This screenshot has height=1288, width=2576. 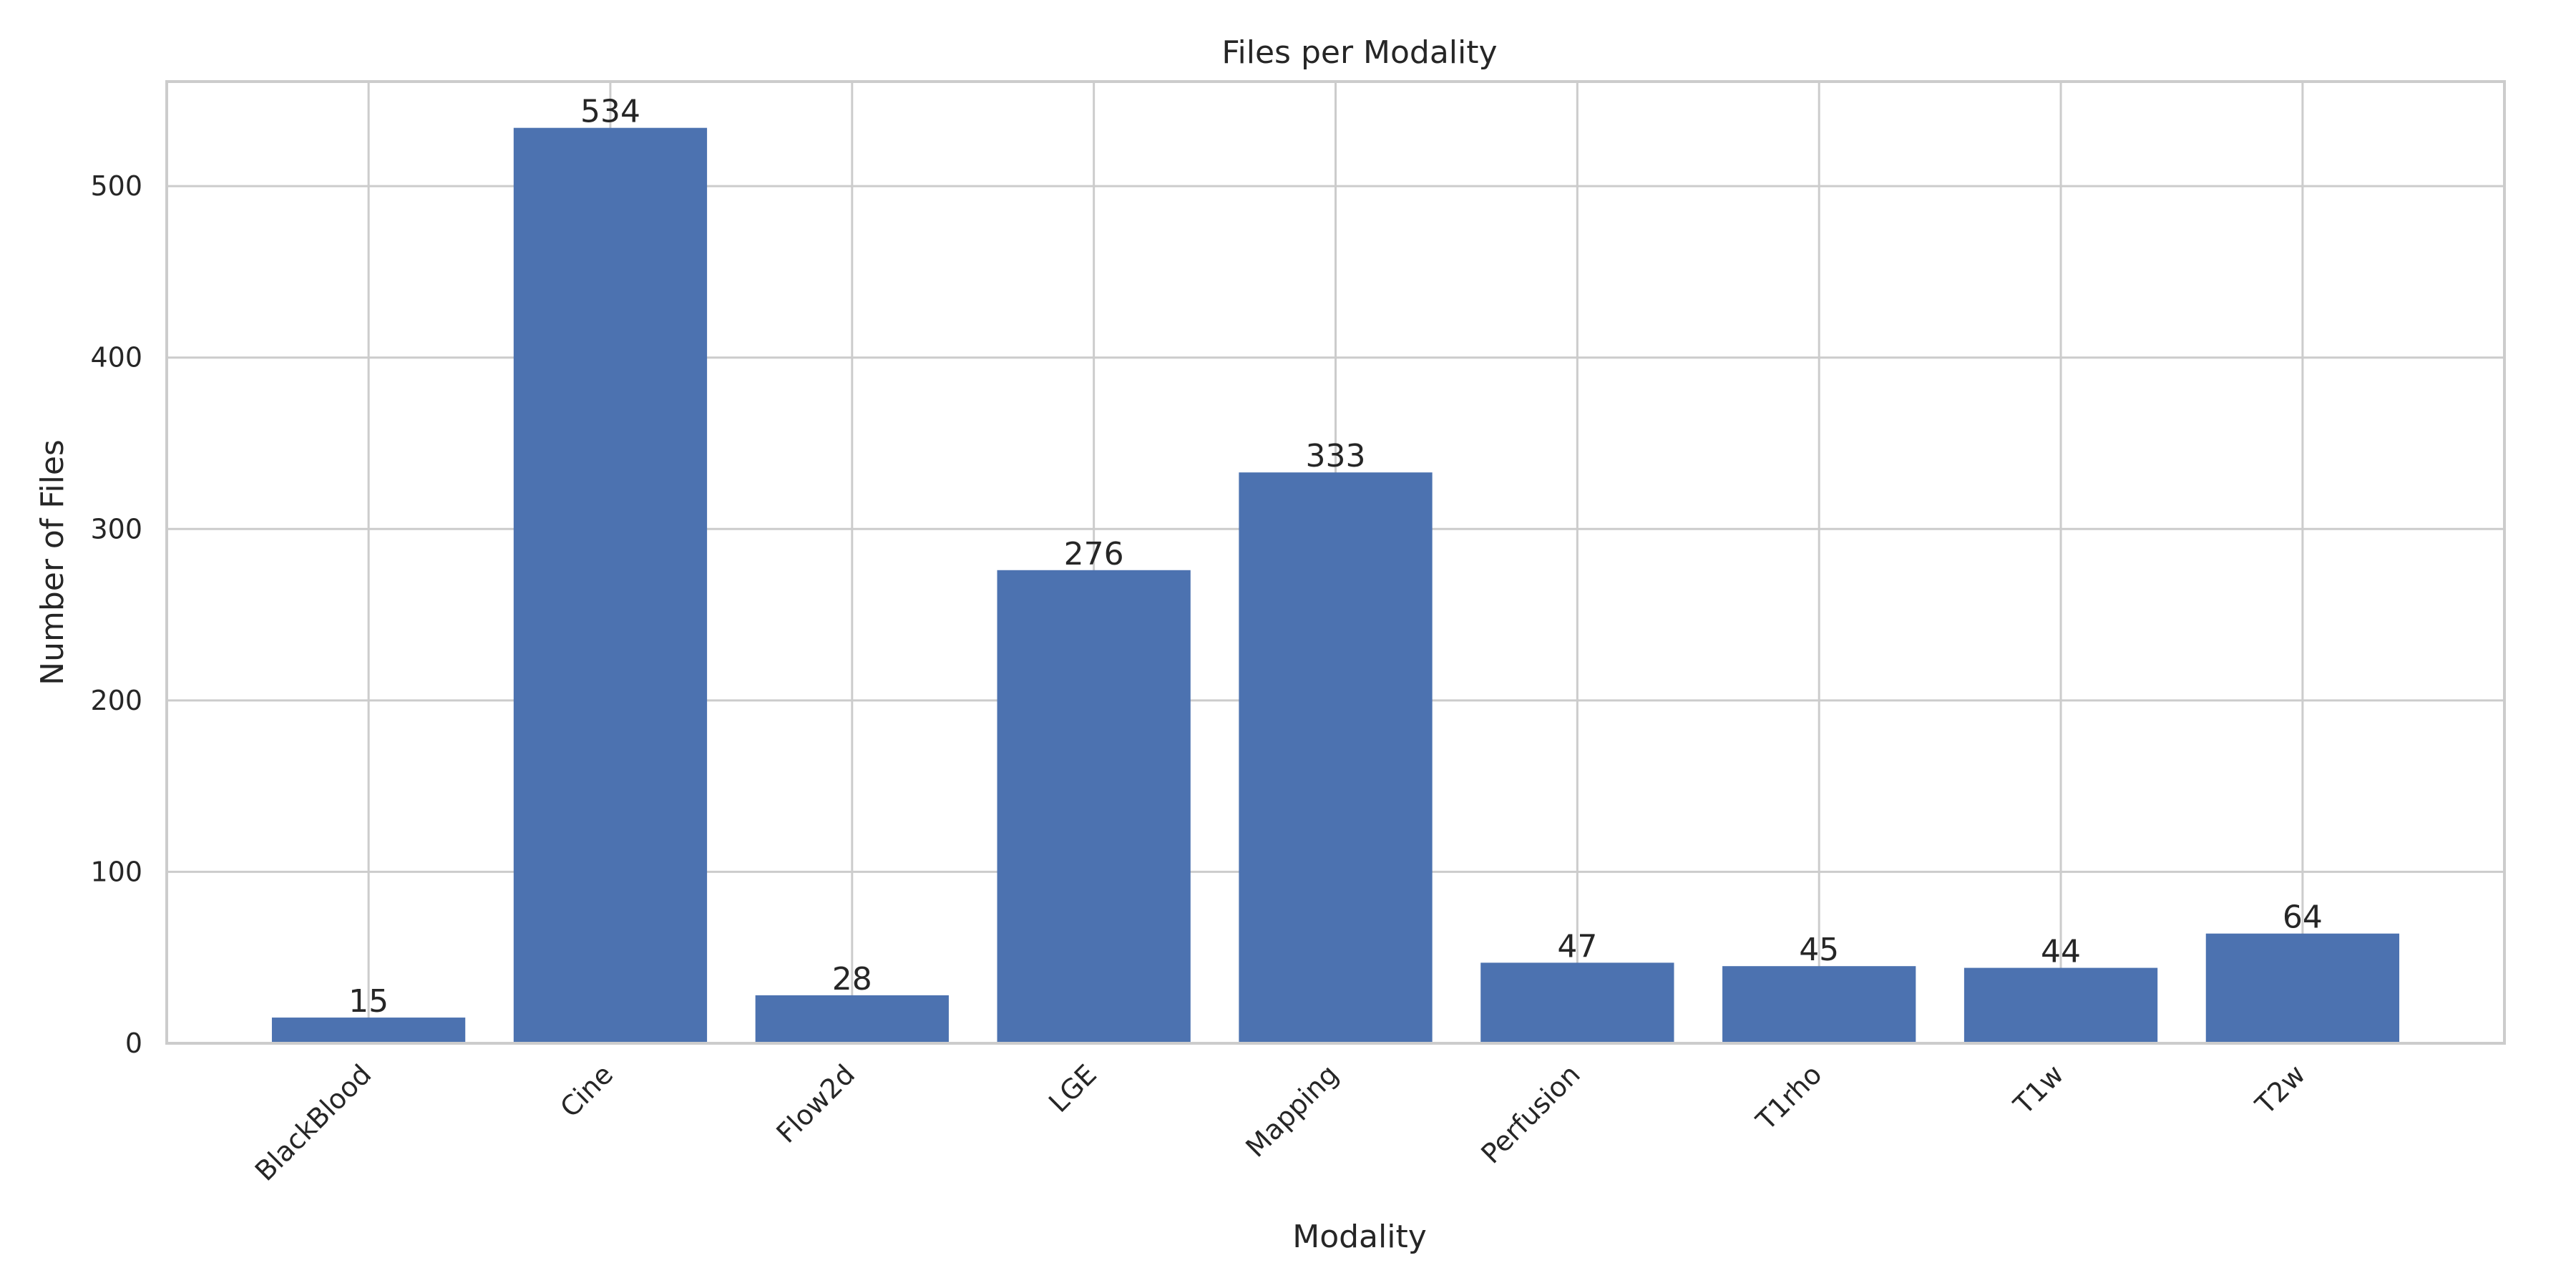 What do you see at coordinates (1336, 757) in the screenshot?
I see `bar-mapping` at bounding box center [1336, 757].